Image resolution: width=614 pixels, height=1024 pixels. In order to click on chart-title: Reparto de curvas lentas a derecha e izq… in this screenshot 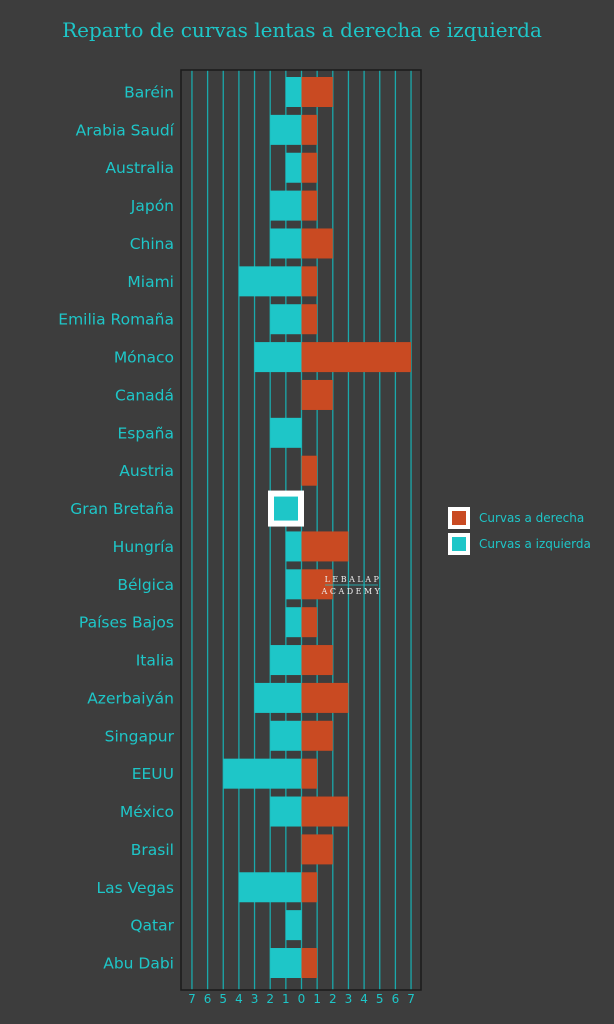, I will do `click(302, 30)`.